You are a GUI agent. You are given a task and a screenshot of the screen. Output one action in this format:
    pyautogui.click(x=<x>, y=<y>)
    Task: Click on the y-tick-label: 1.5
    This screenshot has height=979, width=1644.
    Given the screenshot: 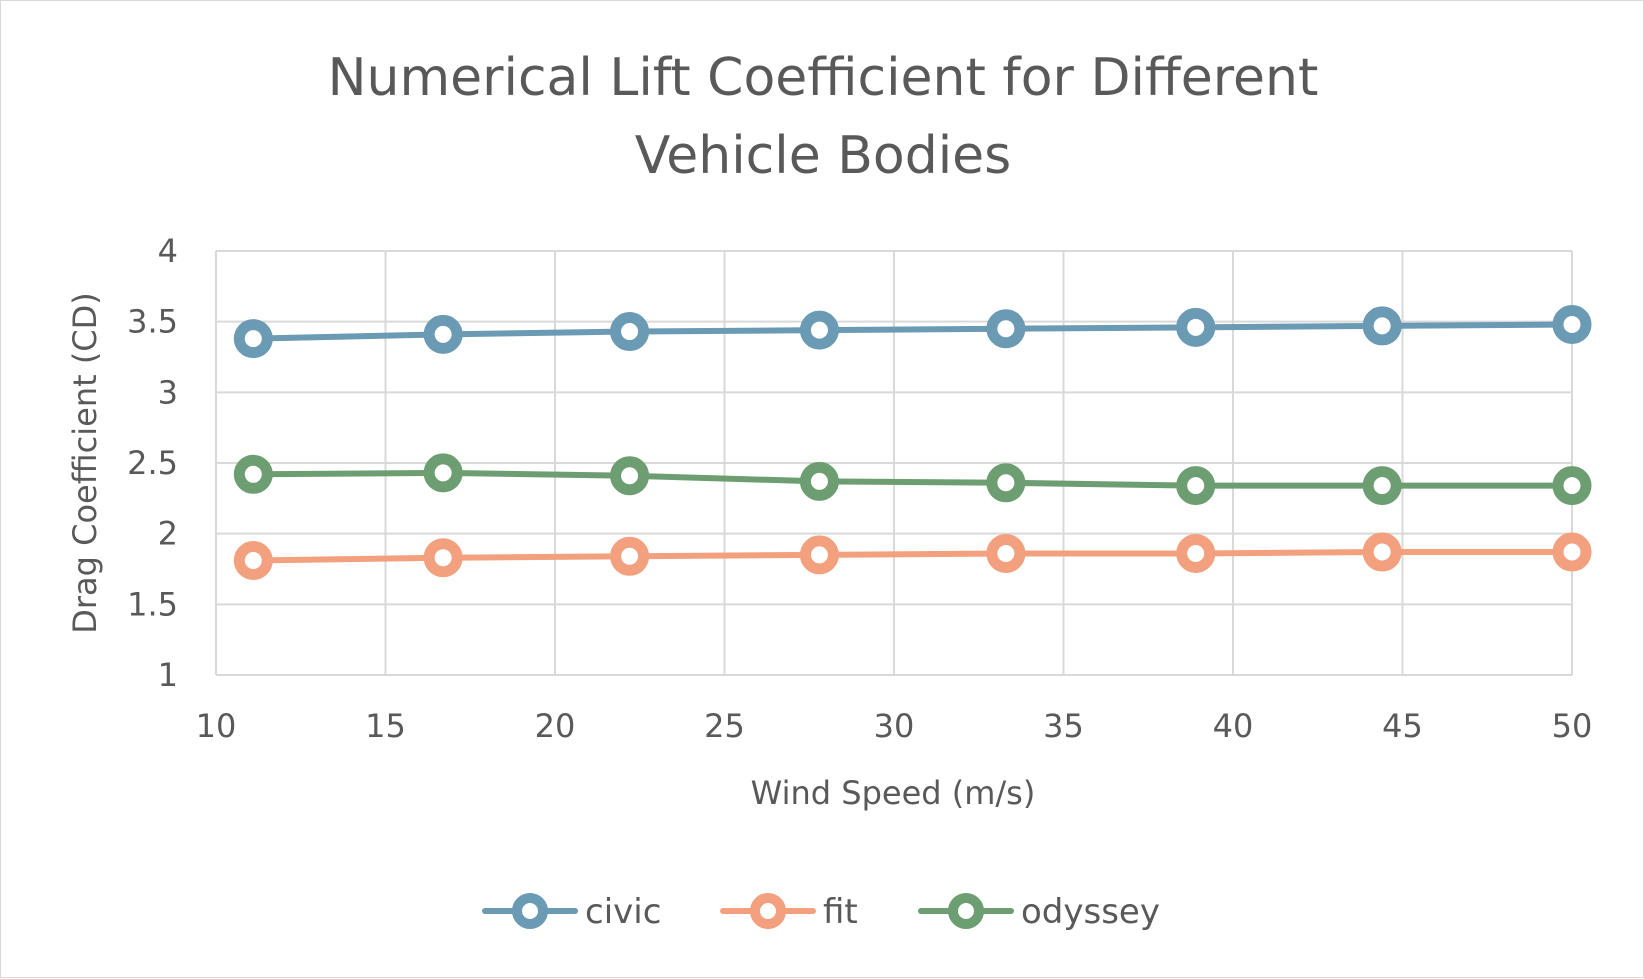 What is the action you would take?
    pyautogui.click(x=152, y=604)
    